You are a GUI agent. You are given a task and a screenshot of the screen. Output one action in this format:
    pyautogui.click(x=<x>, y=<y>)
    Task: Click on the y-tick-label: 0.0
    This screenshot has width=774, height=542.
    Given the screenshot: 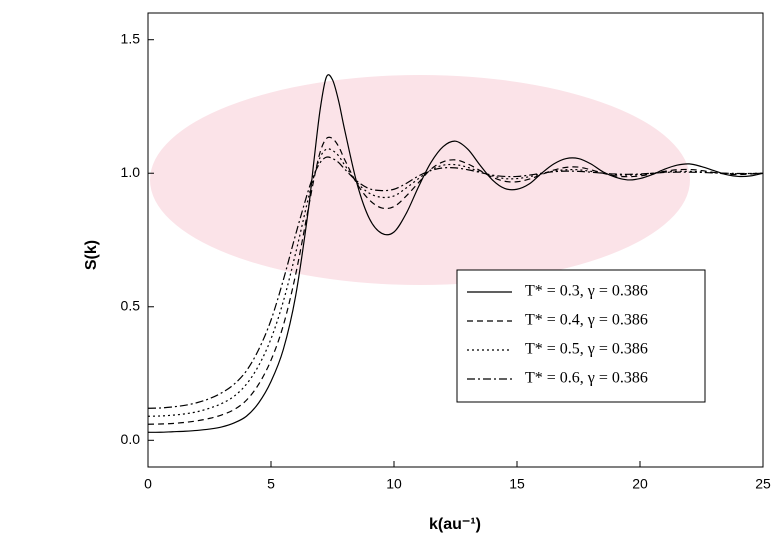 What is the action you would take?
    pyautogui.click(x=131, y=439)
    